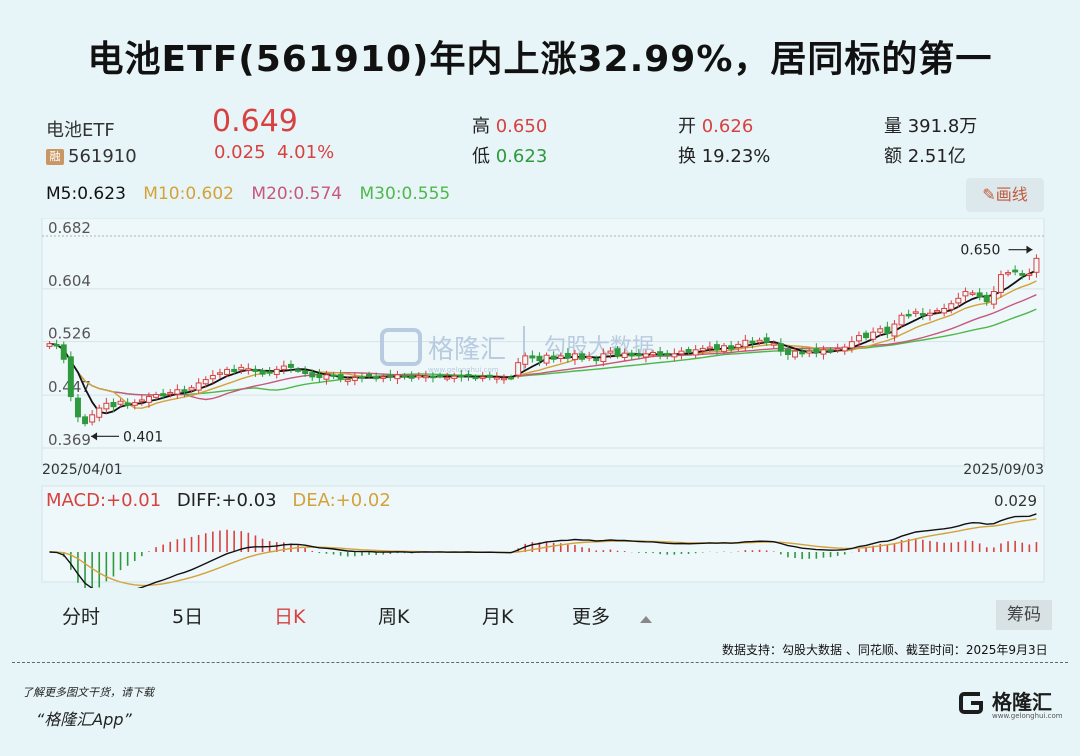 Image resolution: width=1080 pixels, height=756 pixels. I want to click on footer-divider, so click(540, 662).